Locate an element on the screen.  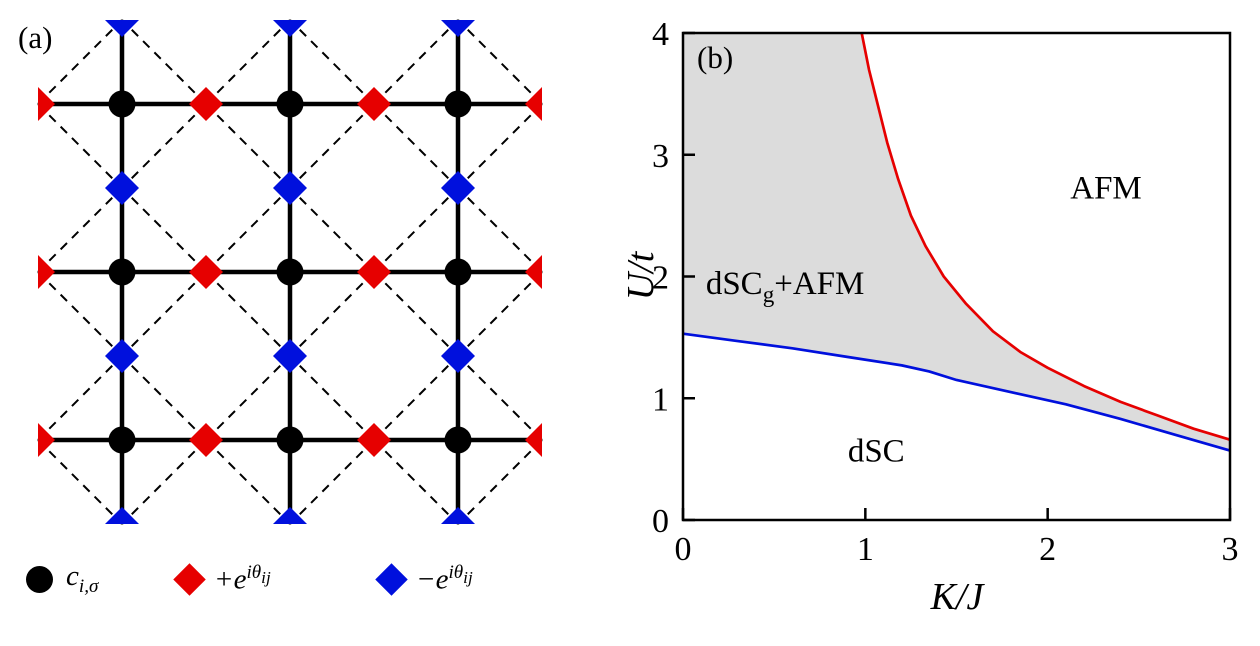
plus-exponent: iθij is located at coordinates (258, 574).